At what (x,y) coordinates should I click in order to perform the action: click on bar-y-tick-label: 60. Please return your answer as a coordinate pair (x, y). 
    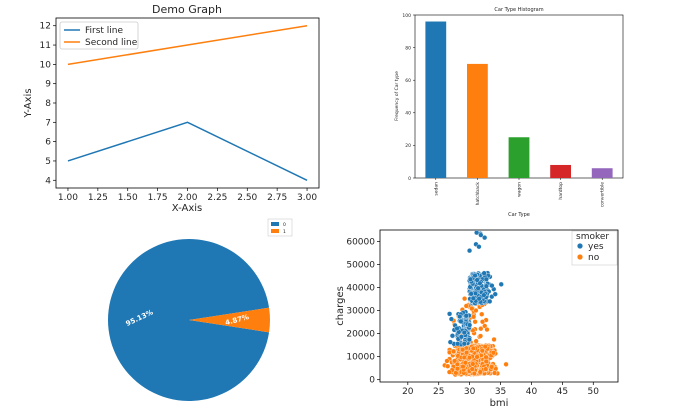
    Looking at the image, I should click on (408, 81).